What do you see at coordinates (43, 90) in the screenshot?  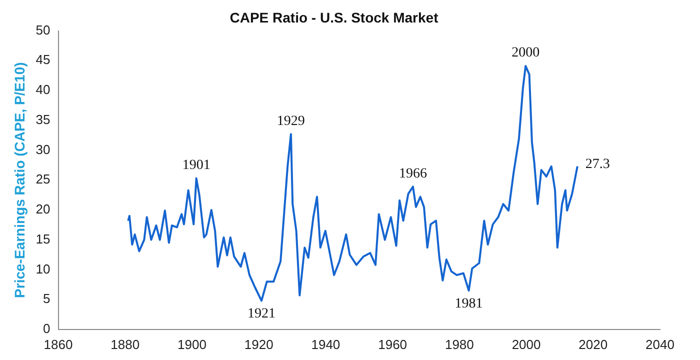 I see `y-tick-label: 40` at bounding box center [43, 90].